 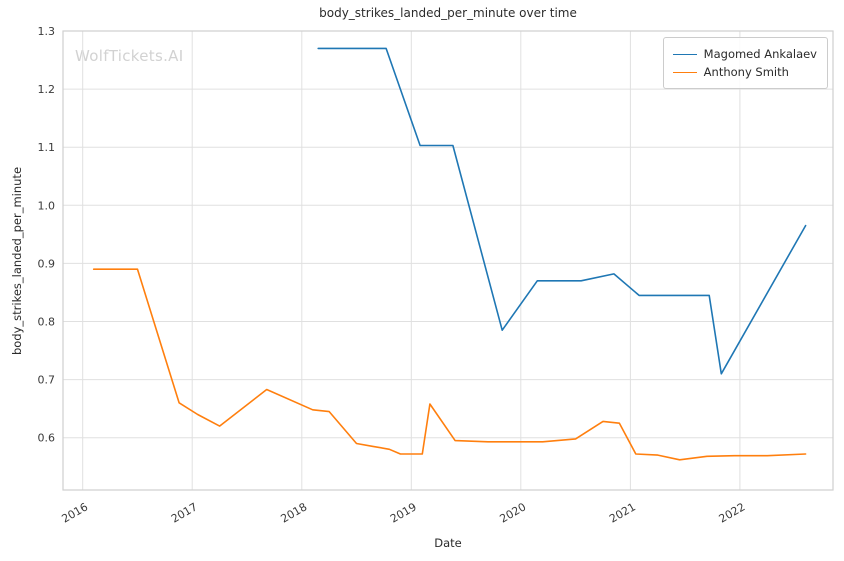 I want to click on y-axis-label: body_strikes_landed_per_minute, so click(x=17, y=261).